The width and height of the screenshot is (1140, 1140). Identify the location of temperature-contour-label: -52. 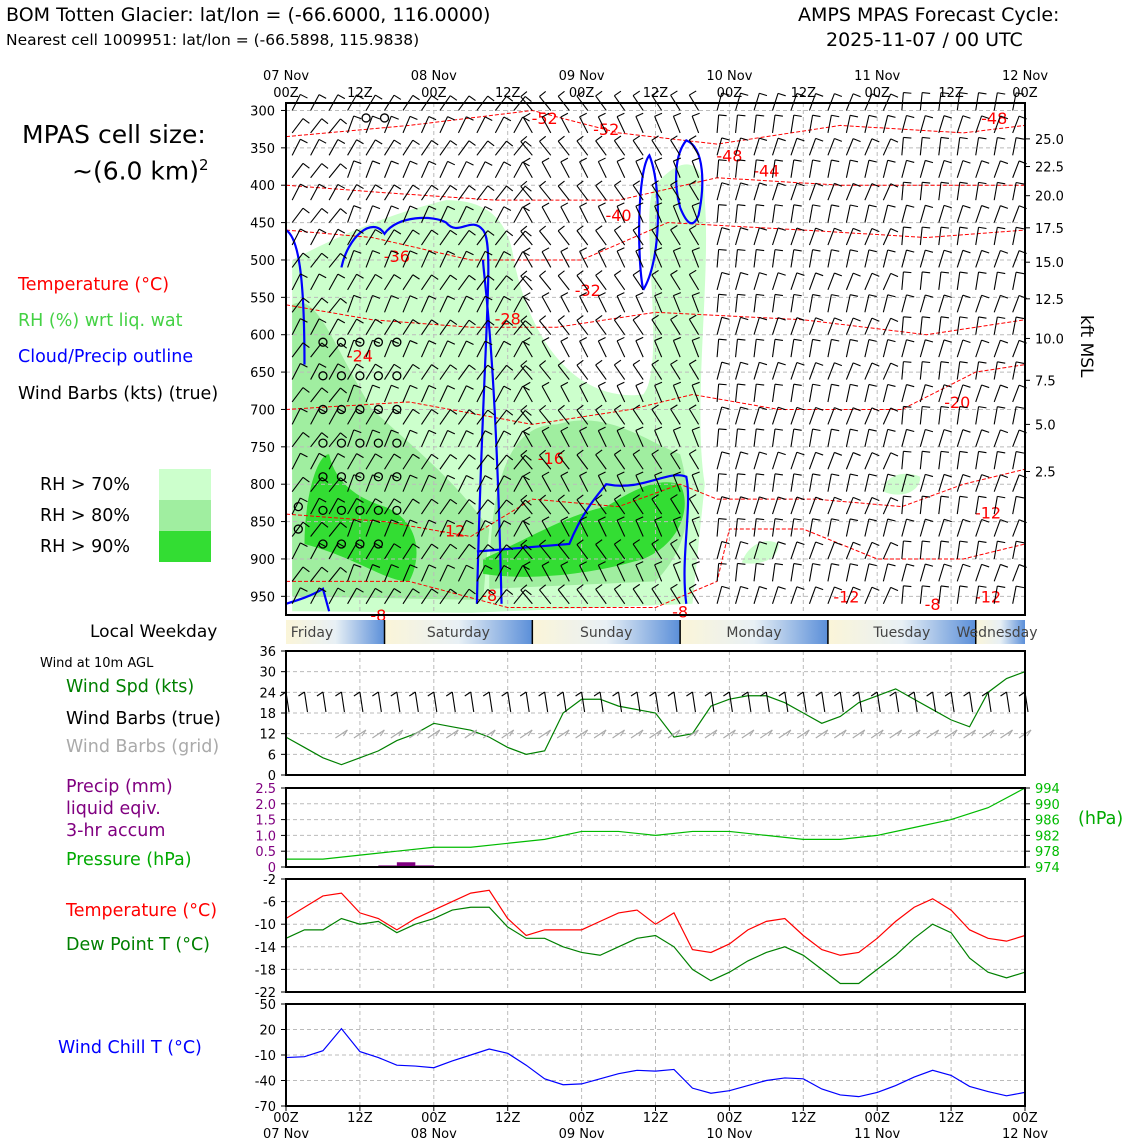
(606, 129).